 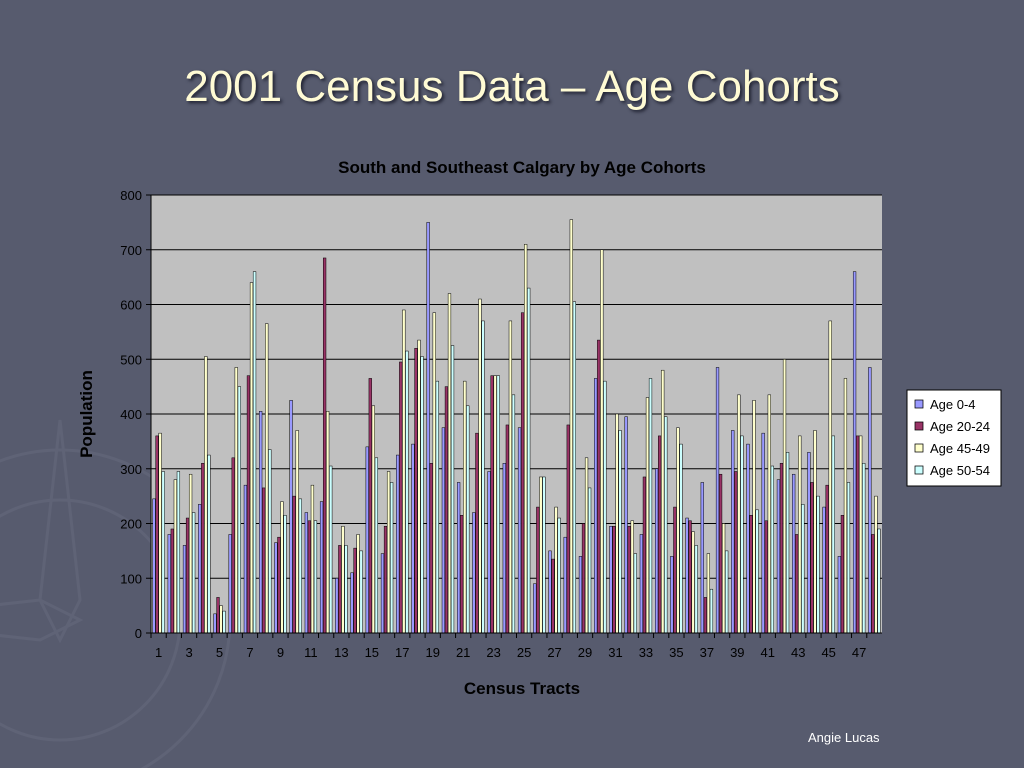 What do you see at coordinates (524, 652) in the screenshot?
I see `x-tick-label: 25` at bounding box center [524, 652].